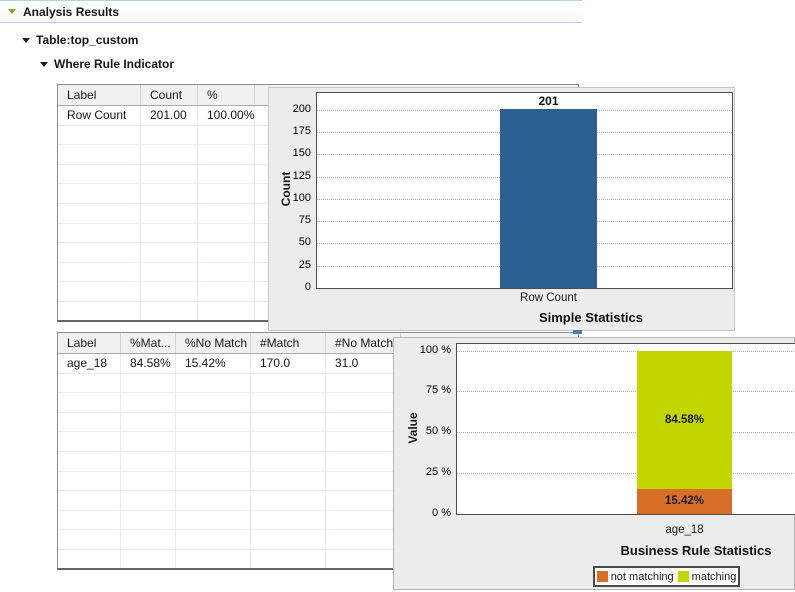 Image resolution: width=795 pixels, height=592 pixels. Describe the element at coordinates (548, 198) in the screenshot. I see `bar-row-count` at that location.